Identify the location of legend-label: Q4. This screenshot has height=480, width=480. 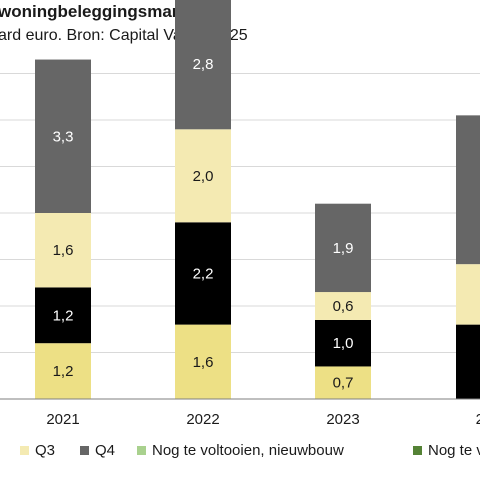
(105, 450).